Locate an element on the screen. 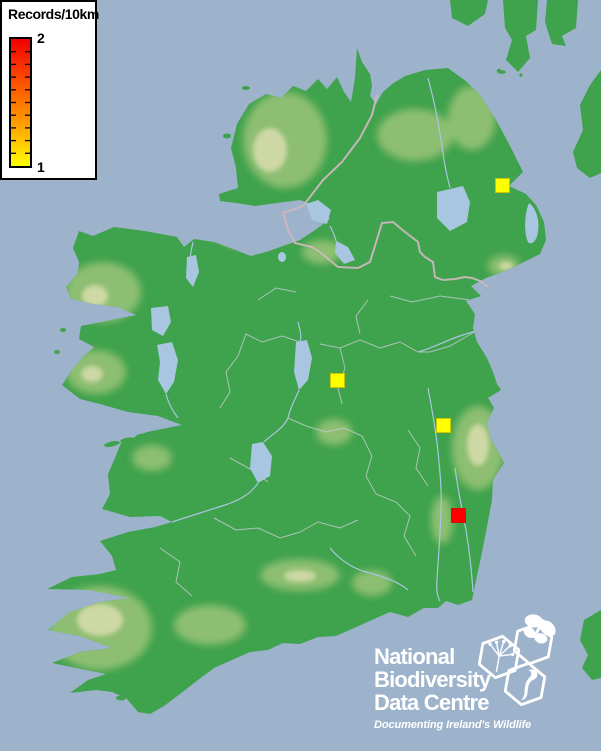  lough-neagh is located at coordinates (453, 208).